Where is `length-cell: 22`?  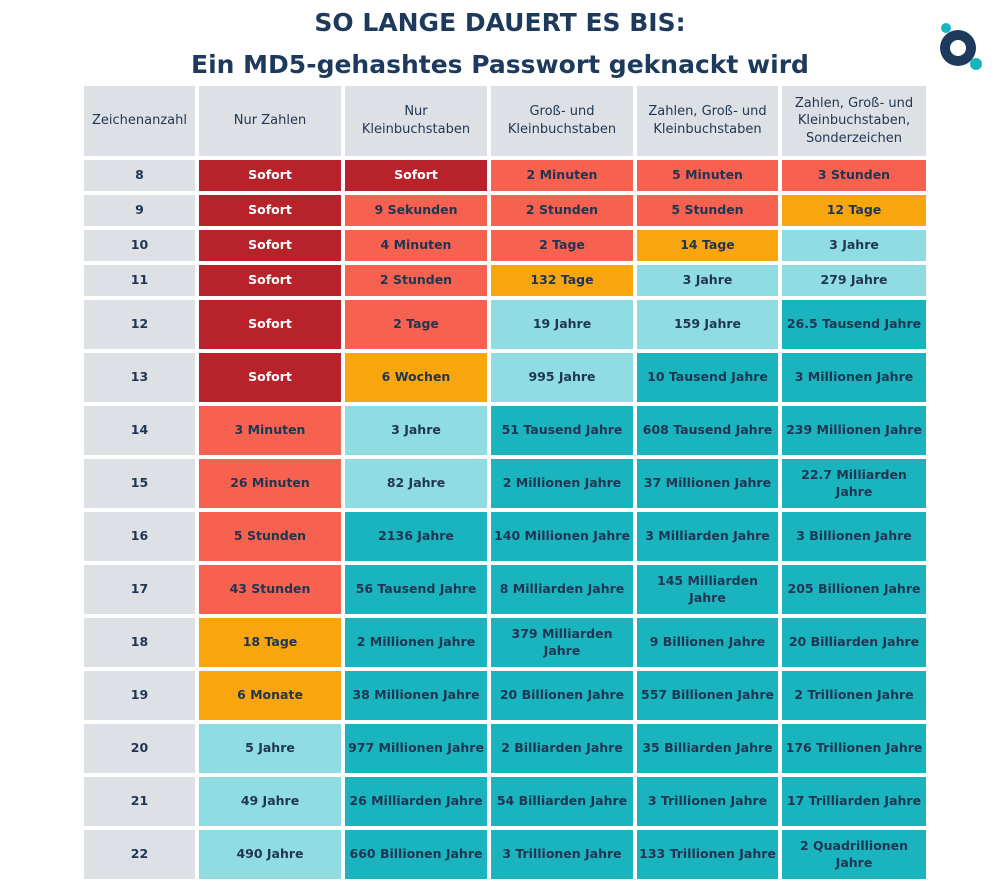 length-cell: 22 is located at coordinates (139, 854).